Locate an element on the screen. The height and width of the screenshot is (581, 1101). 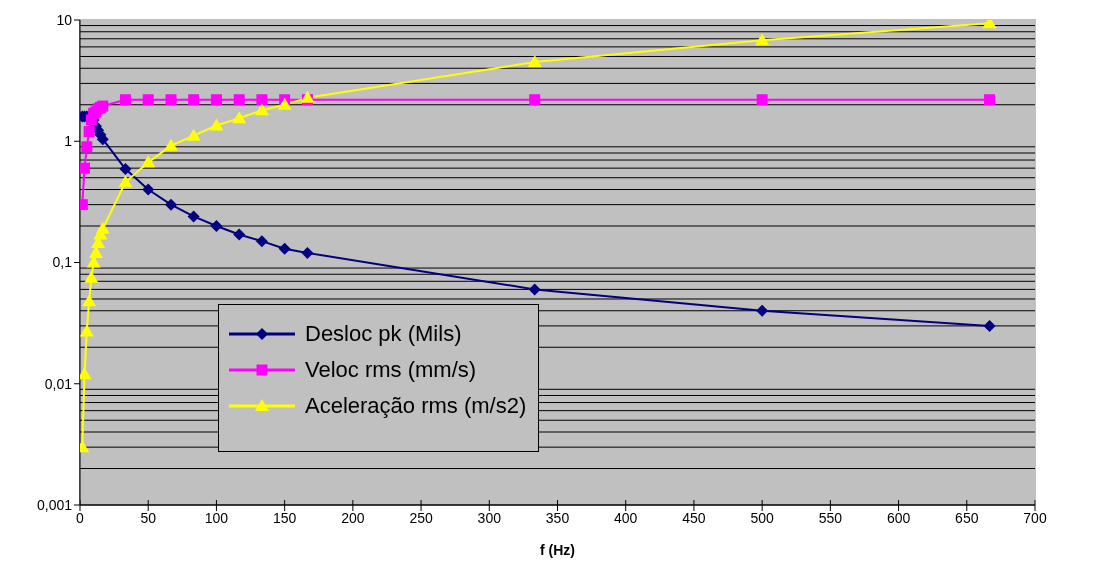
x-tick-label: 550 is located at coordinates (830, 517).